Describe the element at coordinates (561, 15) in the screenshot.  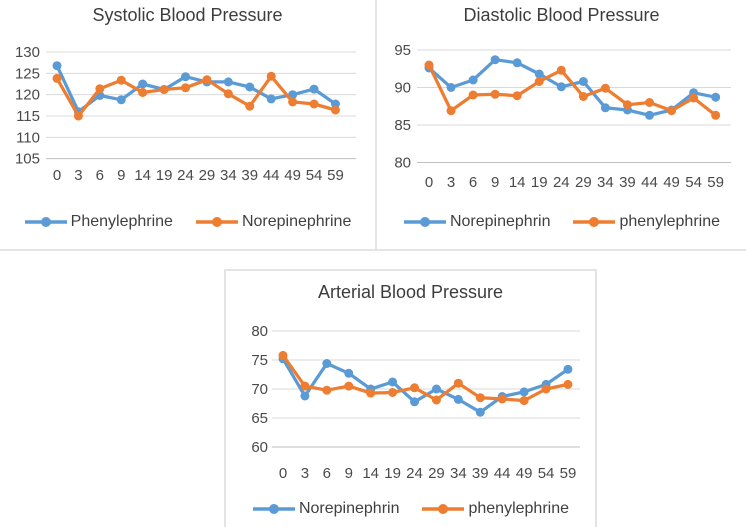
I see `diastolic-chart-title: Diastolic Blood Pressure` at that location.